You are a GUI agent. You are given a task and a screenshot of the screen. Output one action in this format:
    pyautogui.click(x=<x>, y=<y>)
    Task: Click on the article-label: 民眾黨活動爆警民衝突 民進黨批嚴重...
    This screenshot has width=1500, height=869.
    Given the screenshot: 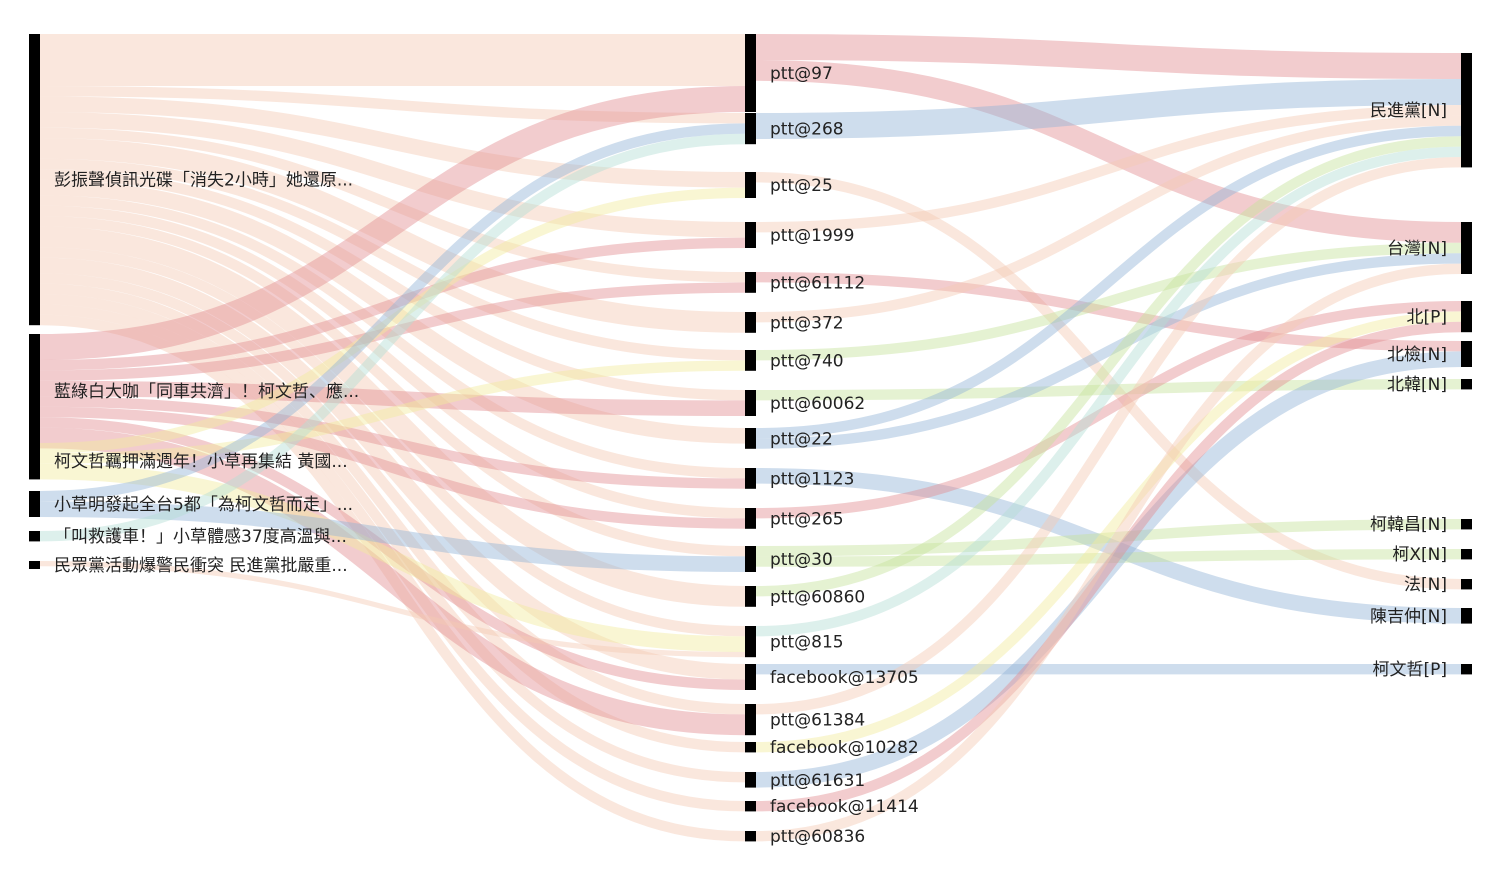 What is the action you would take?
    pyautogui.click(x=201, y=566)
    